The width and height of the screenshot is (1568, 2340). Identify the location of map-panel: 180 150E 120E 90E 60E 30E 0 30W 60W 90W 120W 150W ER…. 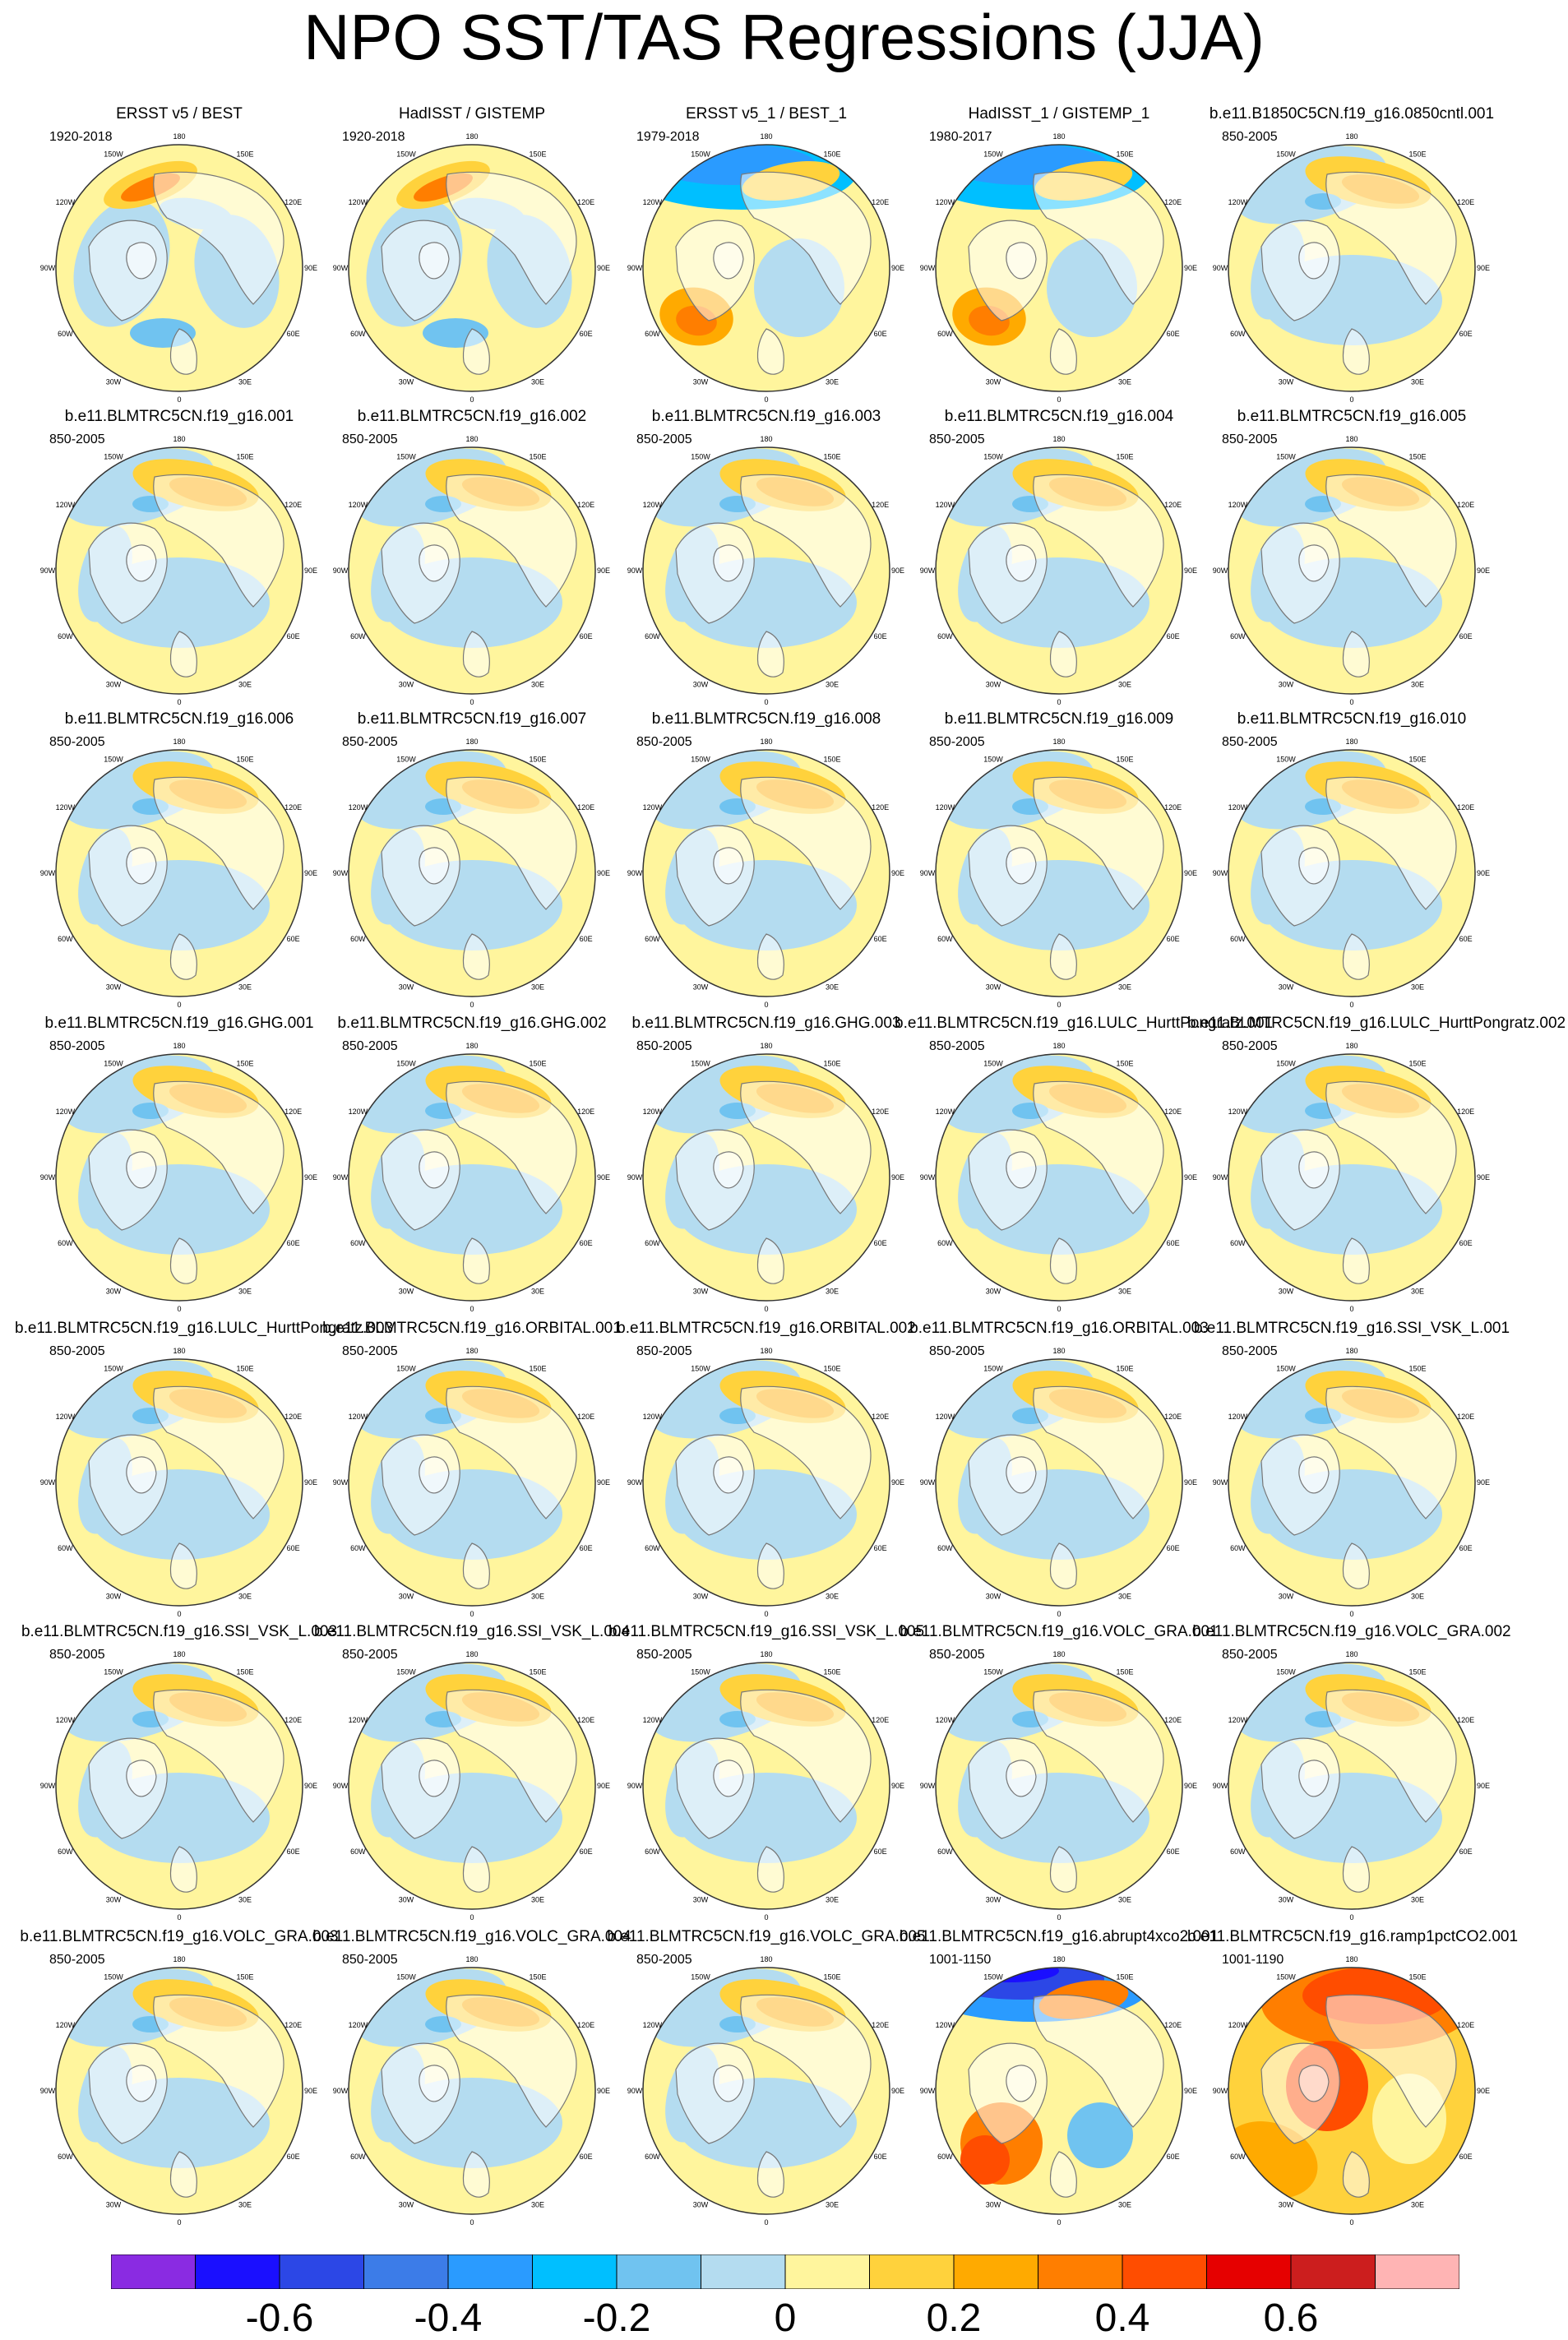
(179, 259).